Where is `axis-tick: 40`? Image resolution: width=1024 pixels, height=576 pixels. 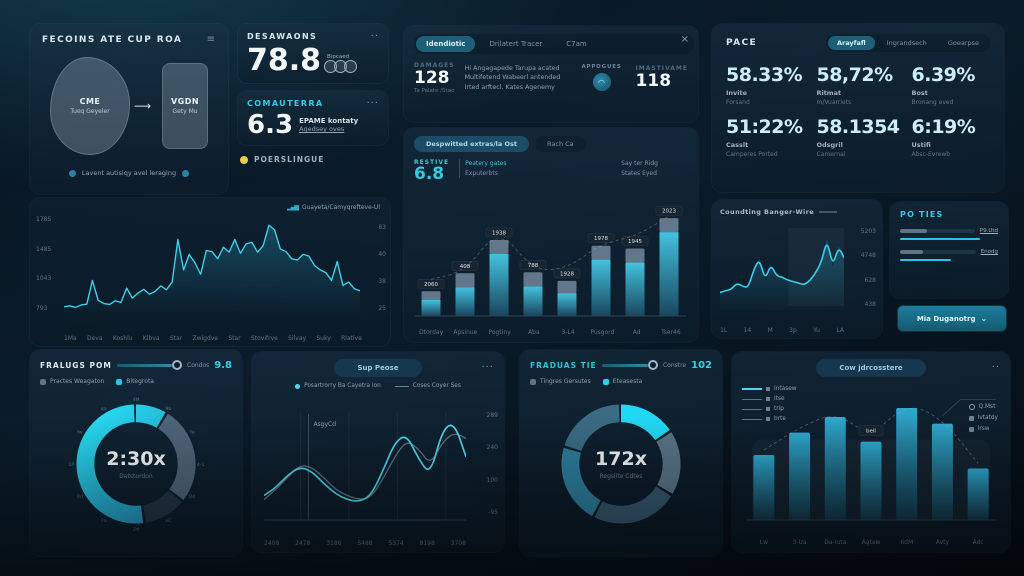
axis-tick: 40 is located at coordinates (382, 254).